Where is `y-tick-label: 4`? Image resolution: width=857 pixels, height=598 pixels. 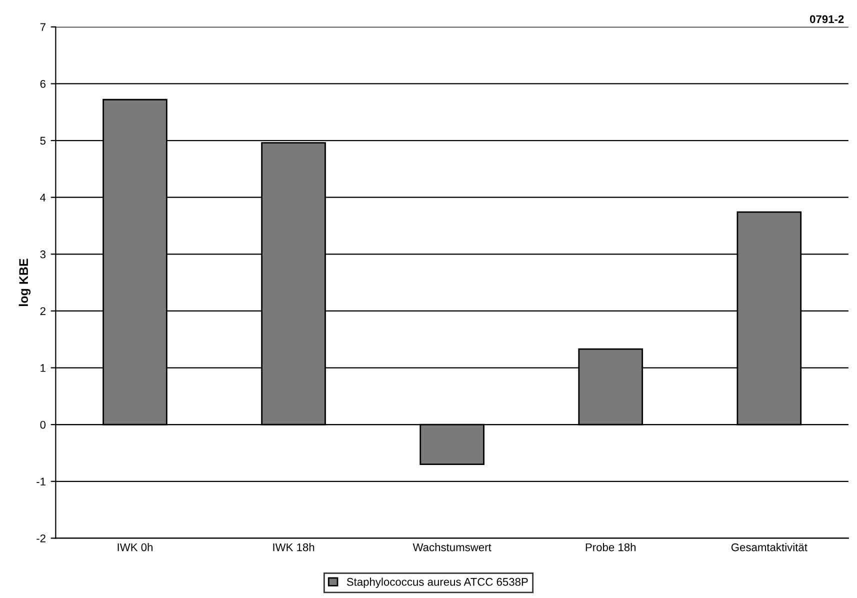 y-tick-label: 4 is located at coordinates (43, 198).